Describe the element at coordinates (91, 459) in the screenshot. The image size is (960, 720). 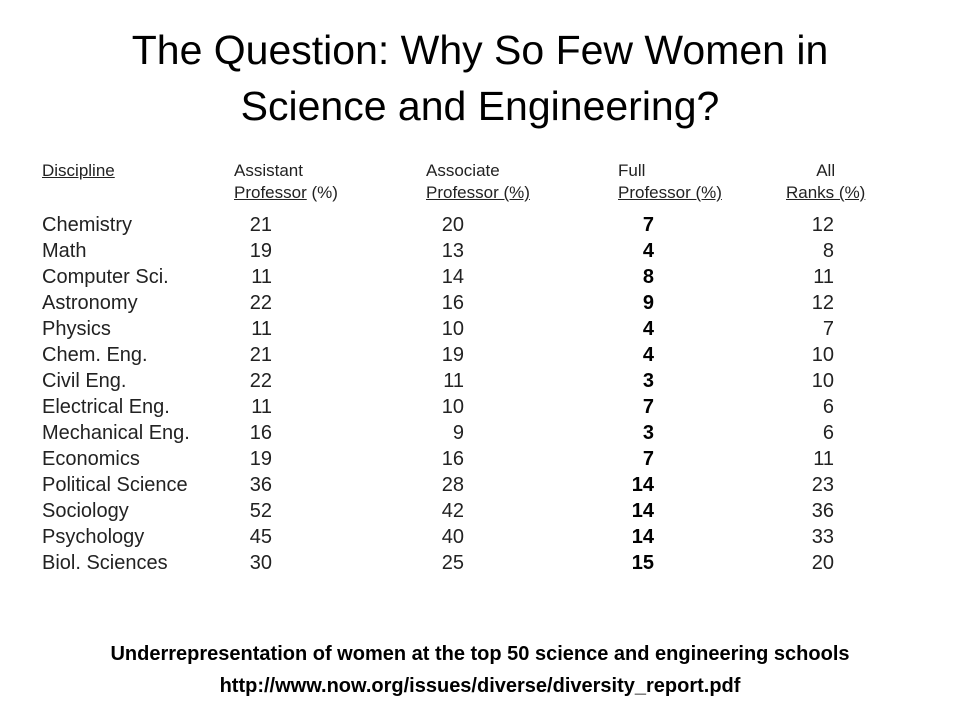
I see `cell-discipline: Economics` at that location.